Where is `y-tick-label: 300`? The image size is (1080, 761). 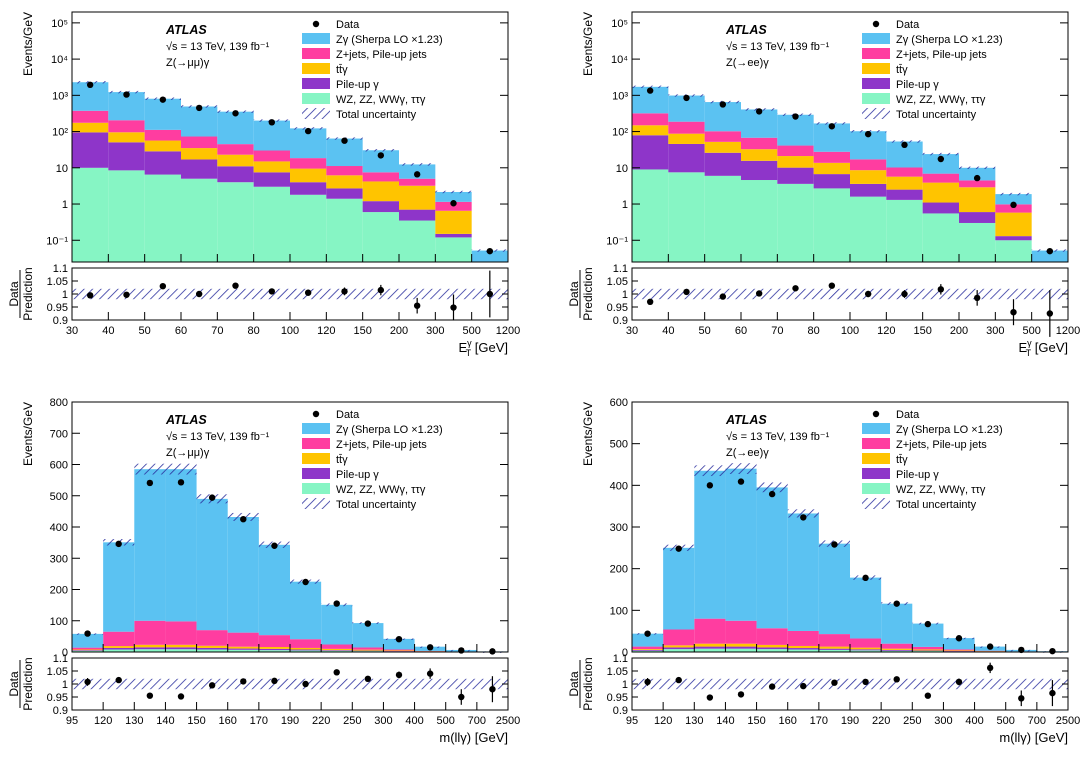 y-tick-label: 300 is located at coordinates (619, 528).